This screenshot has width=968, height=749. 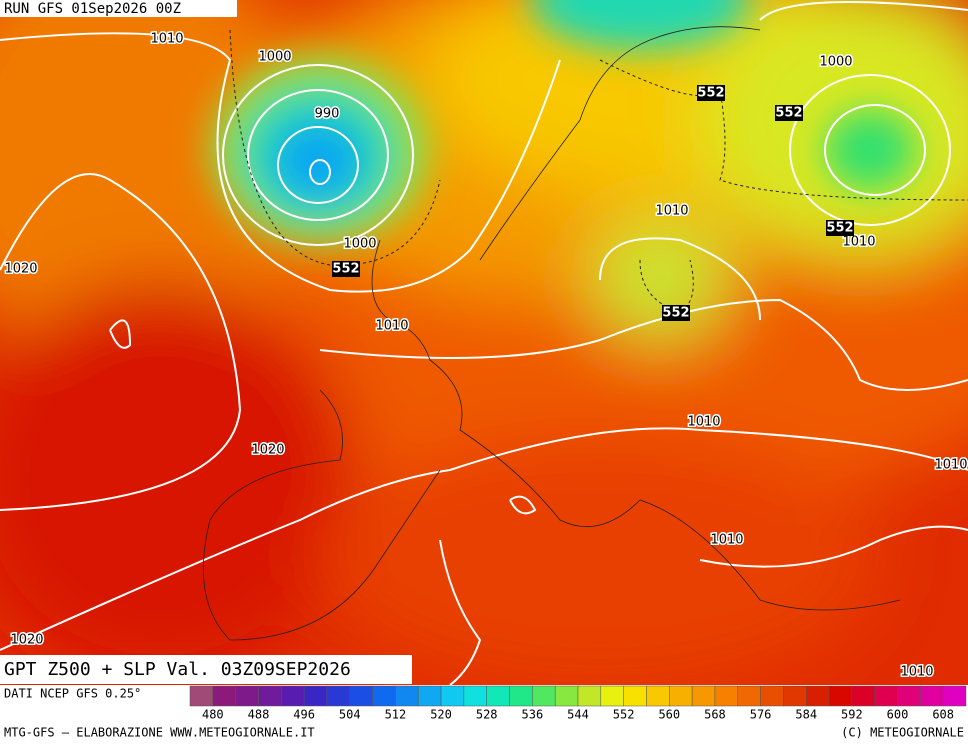 What do you see at coordinates (304, 715) in the screenshot?
I see `scale-label: 496` at bounding box center [304, 715].